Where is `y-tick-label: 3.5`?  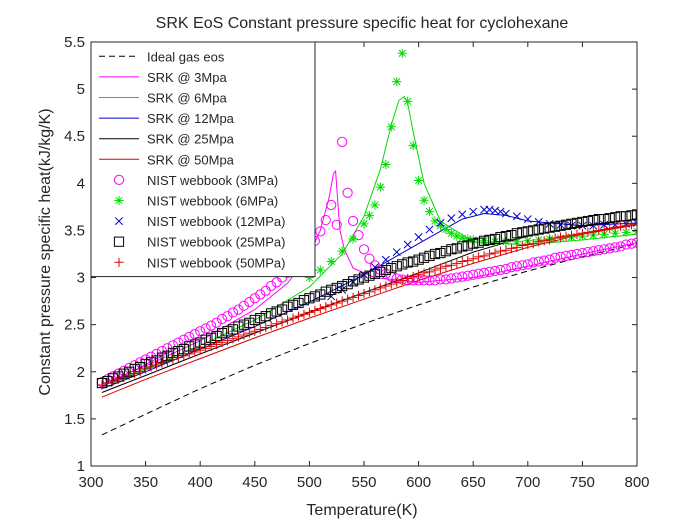 y-tick-label: 3.5 is located at coordinates (74, 230).